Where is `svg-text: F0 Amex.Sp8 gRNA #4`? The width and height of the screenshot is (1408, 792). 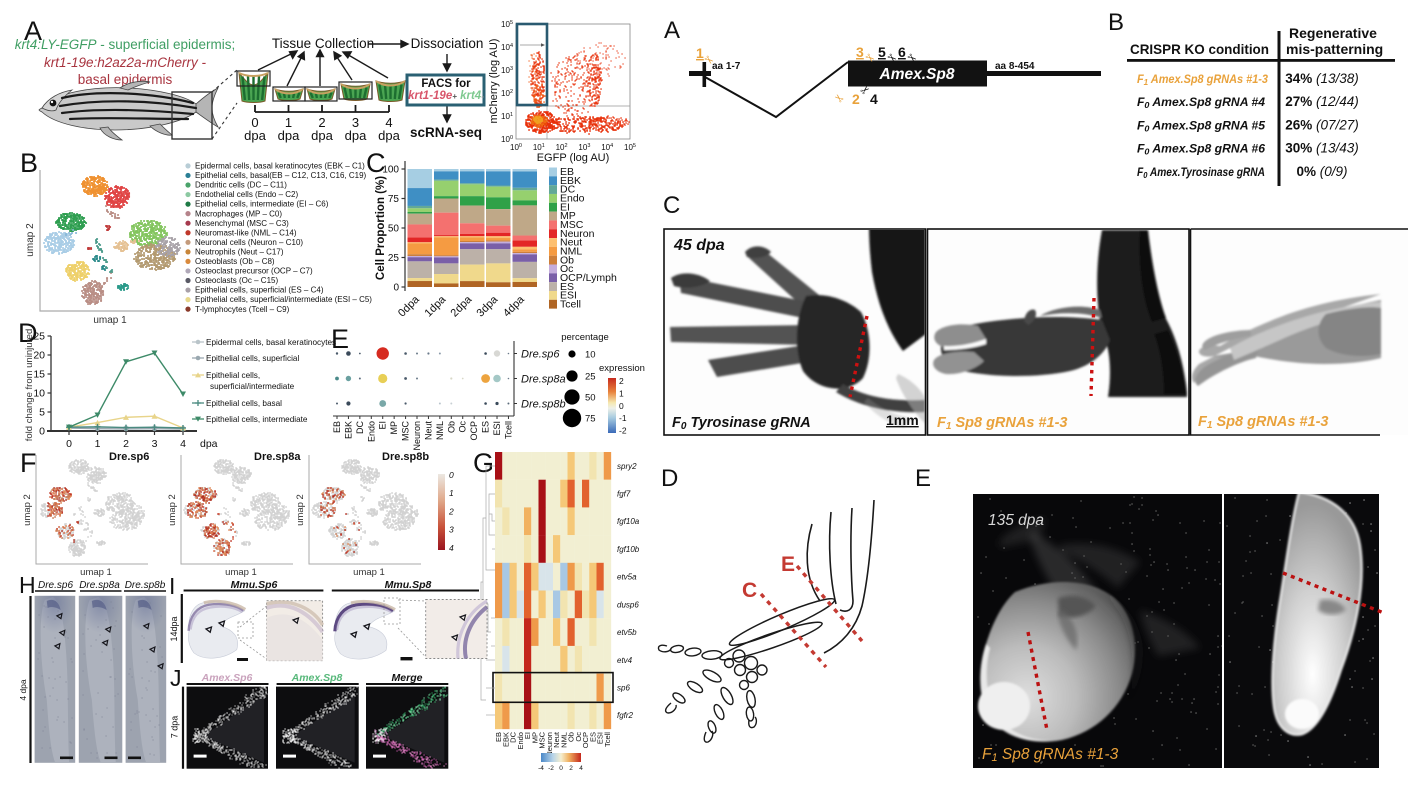 svg-text: F0 Amex.Sp8 gRNA #4 is located at coordinates (1201, 103).